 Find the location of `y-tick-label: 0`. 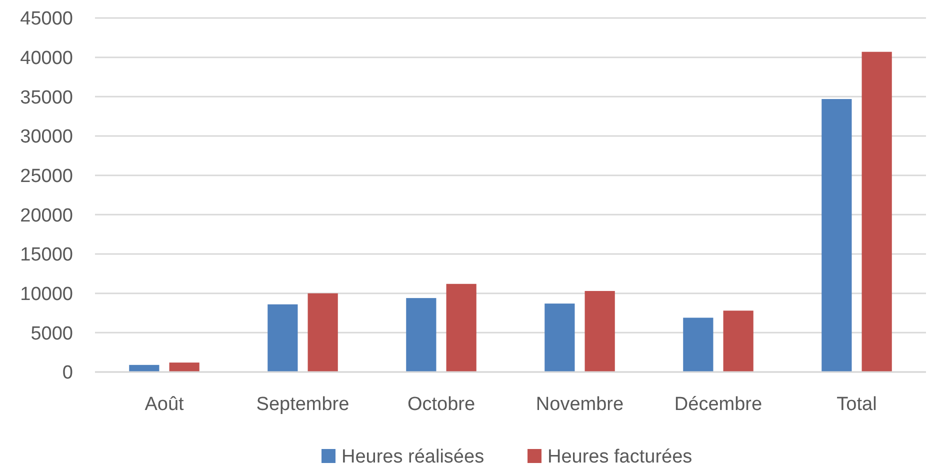

y-tick-label: 0 is located at coordinates (67, 373).